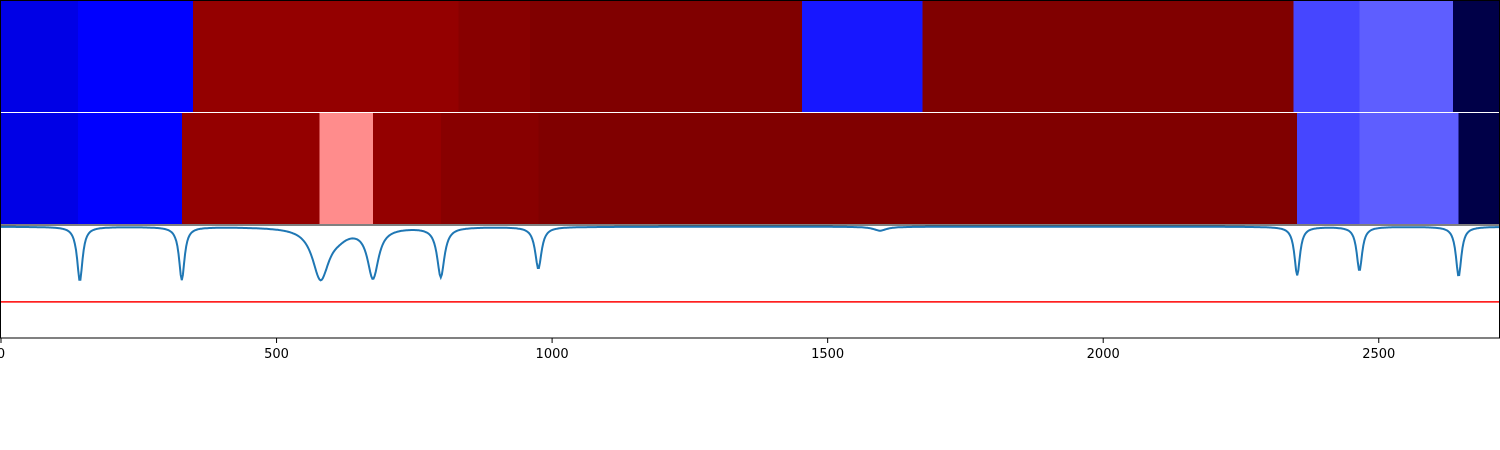  Describe the element at coordinates (552, 354) in the screenshot. I see `x-tick-label: 1000` at that location.